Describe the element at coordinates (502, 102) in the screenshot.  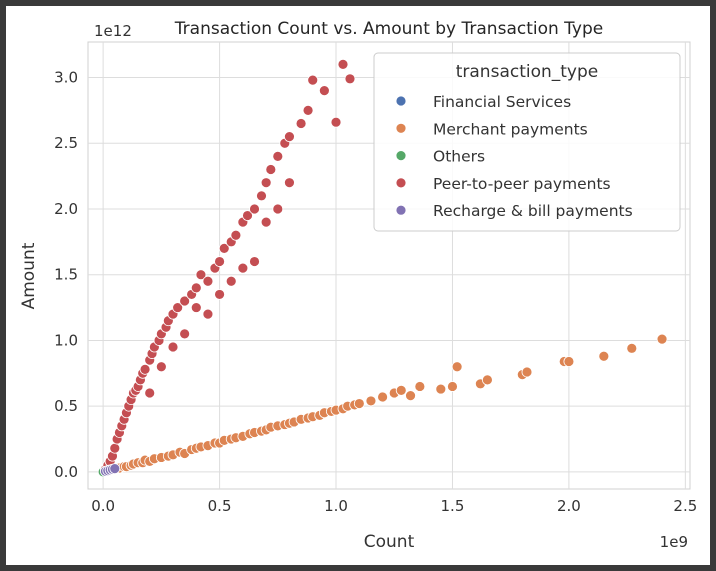
I see `legend-label: Financial Services` at that location.